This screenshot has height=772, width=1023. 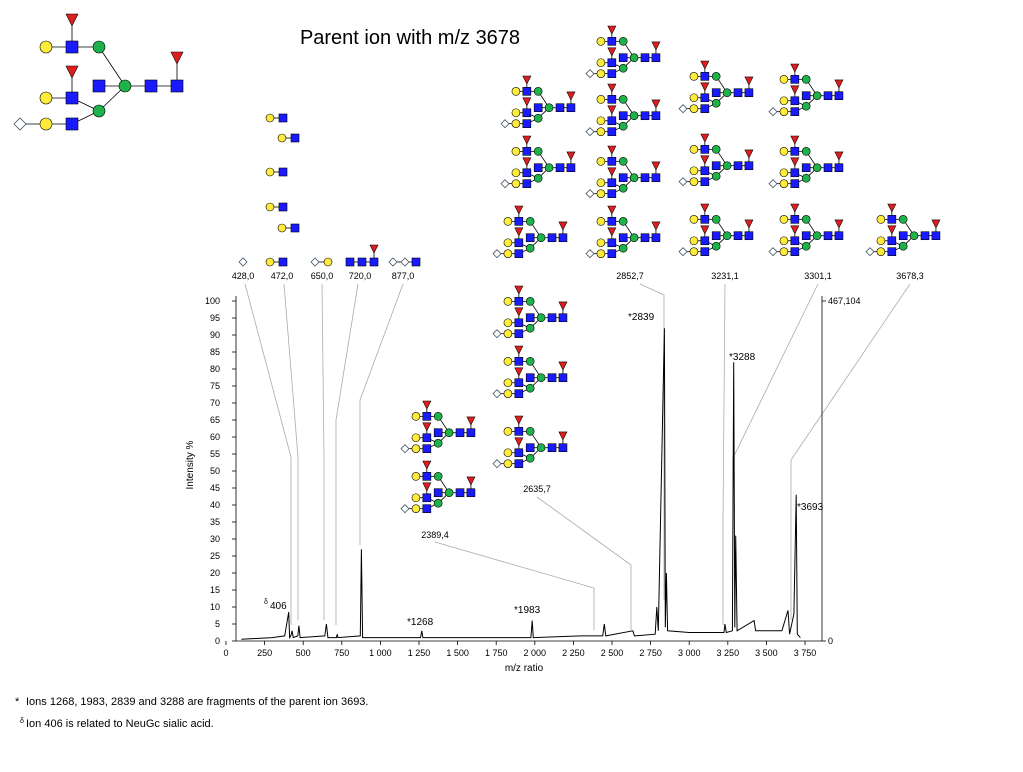 What do you see at coordinates (215, 318) in the screenshot?
I see `y-tick-label: 95` at bounding box center [215, 318].